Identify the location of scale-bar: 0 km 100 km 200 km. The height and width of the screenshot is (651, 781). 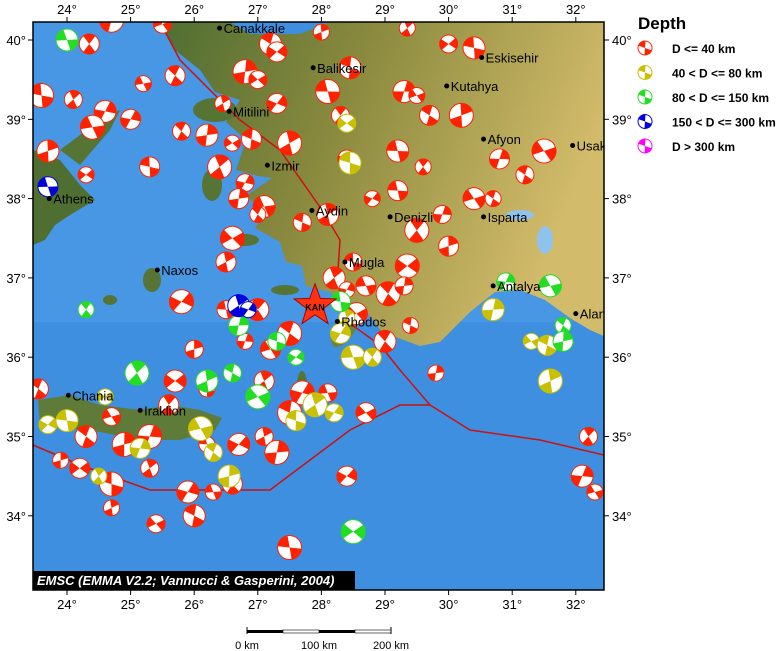
(322, 639).